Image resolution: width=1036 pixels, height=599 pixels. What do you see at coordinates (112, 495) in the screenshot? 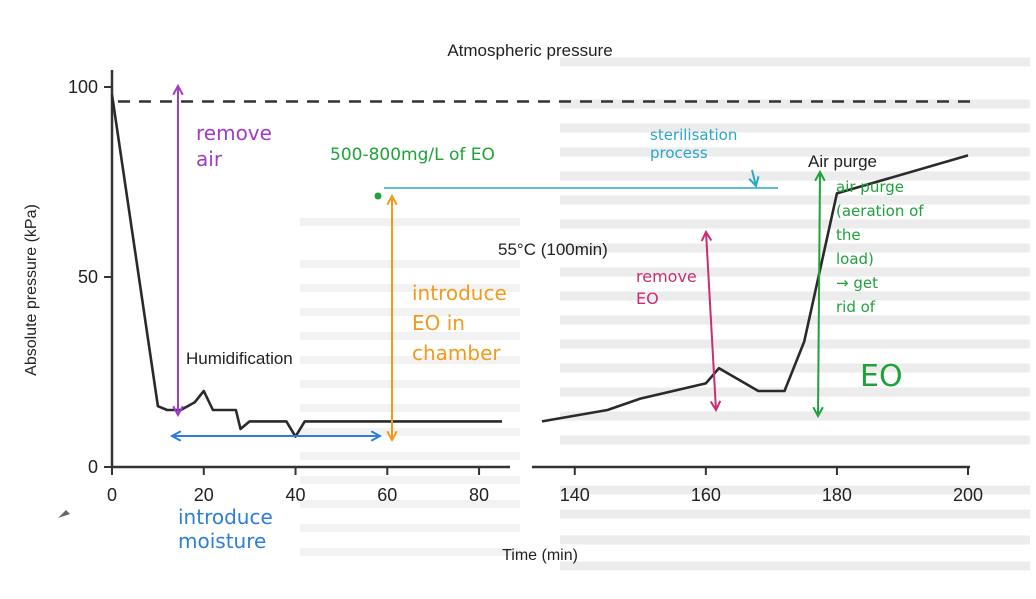
I see `x-tick-label: 0` at bounding box center [112, 495].